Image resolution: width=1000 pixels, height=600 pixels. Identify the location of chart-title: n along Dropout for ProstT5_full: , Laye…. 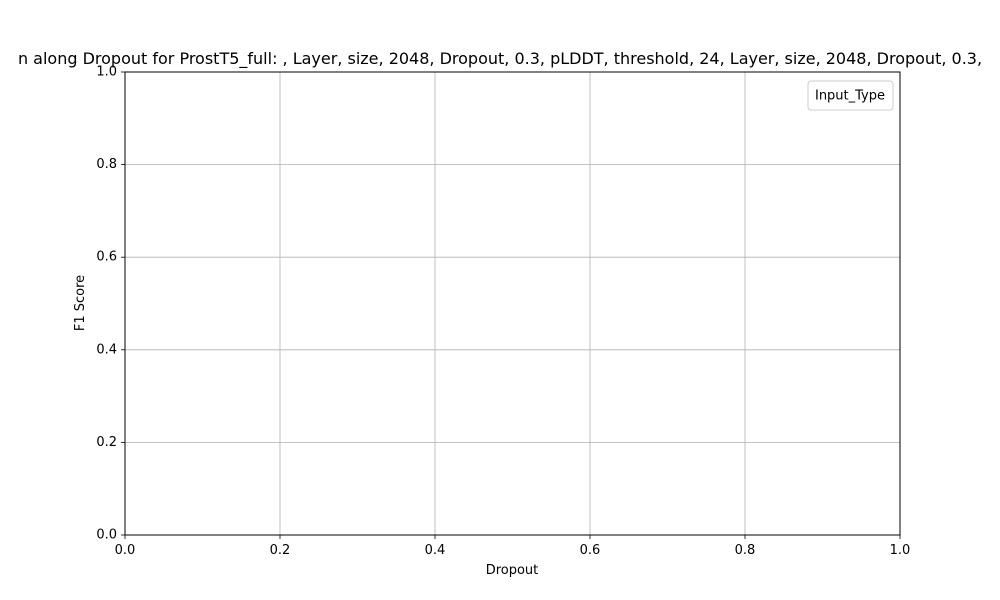
(500, 59).